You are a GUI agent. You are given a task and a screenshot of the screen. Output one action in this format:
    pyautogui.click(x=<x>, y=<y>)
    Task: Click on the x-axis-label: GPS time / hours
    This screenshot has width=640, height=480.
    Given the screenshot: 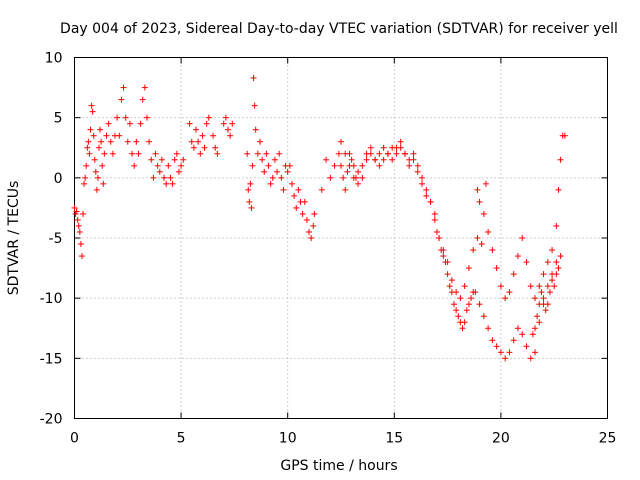 What is the action you would take?
    pyautogui.click(x=338, y=466)
    